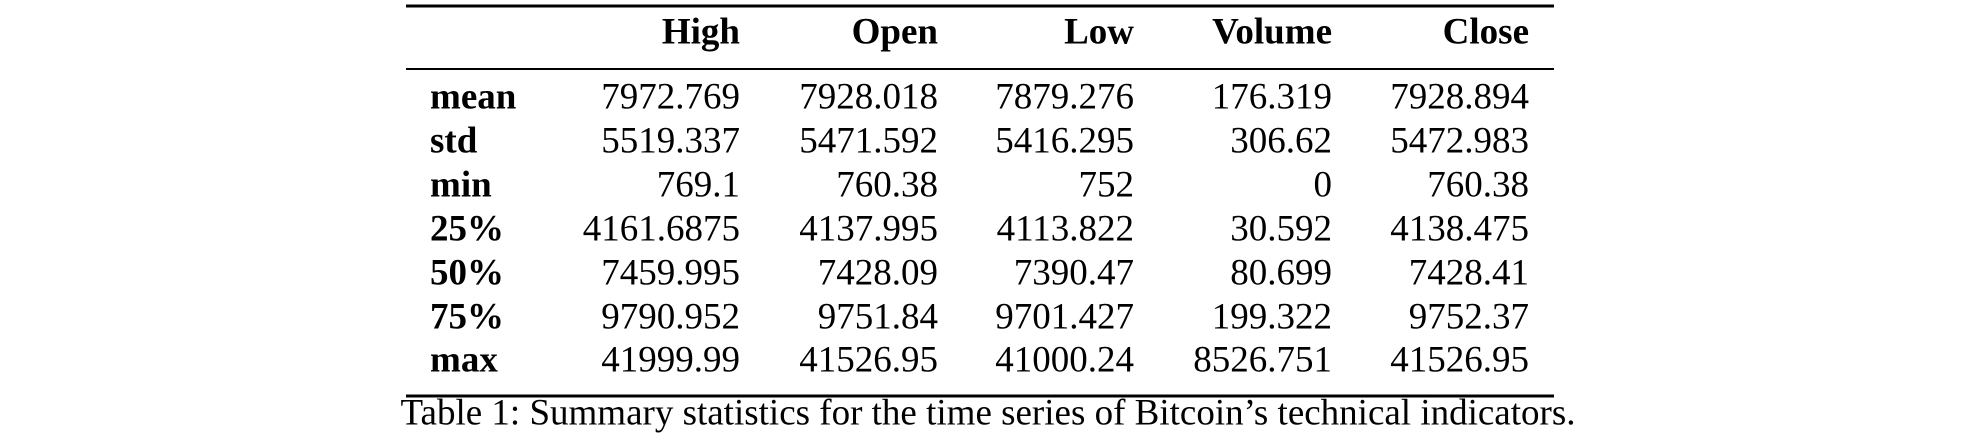  I want to click on row-label: std, so click(454, 140).